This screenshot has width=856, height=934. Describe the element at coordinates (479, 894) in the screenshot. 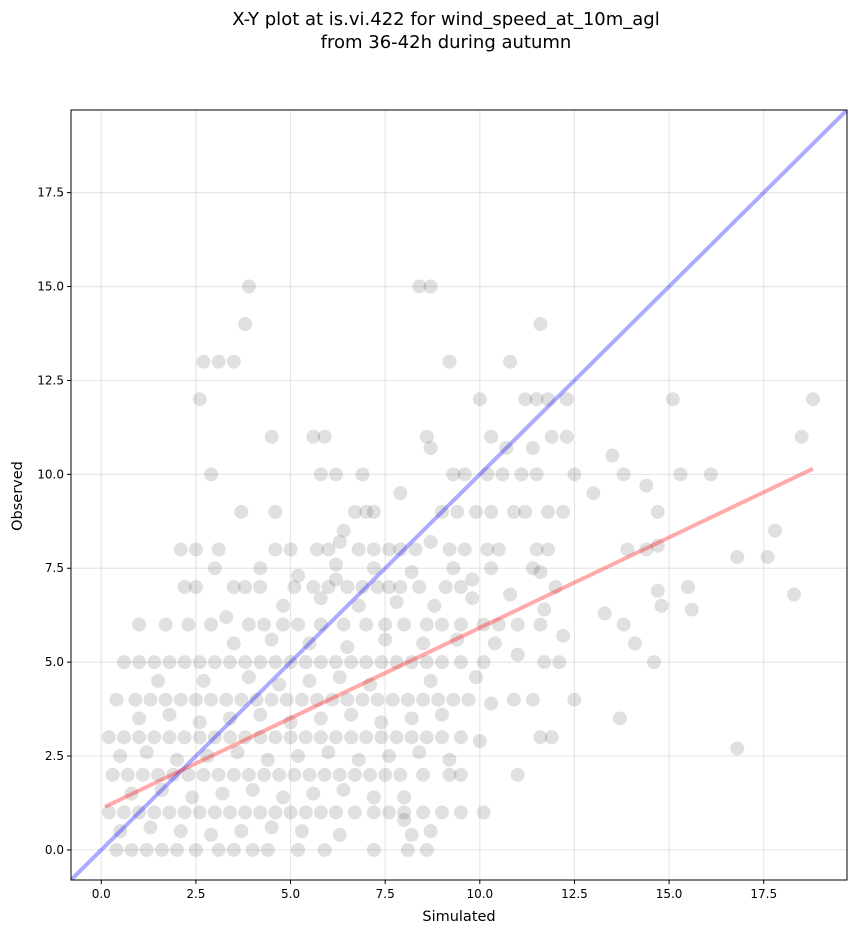

I see `x-tick-label: 10.0` at that location.